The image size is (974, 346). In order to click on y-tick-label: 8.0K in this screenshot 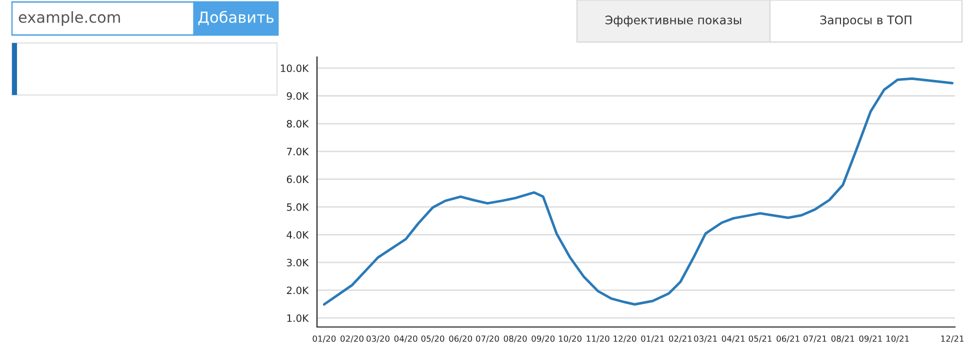, I will do `click(297, 124)`.